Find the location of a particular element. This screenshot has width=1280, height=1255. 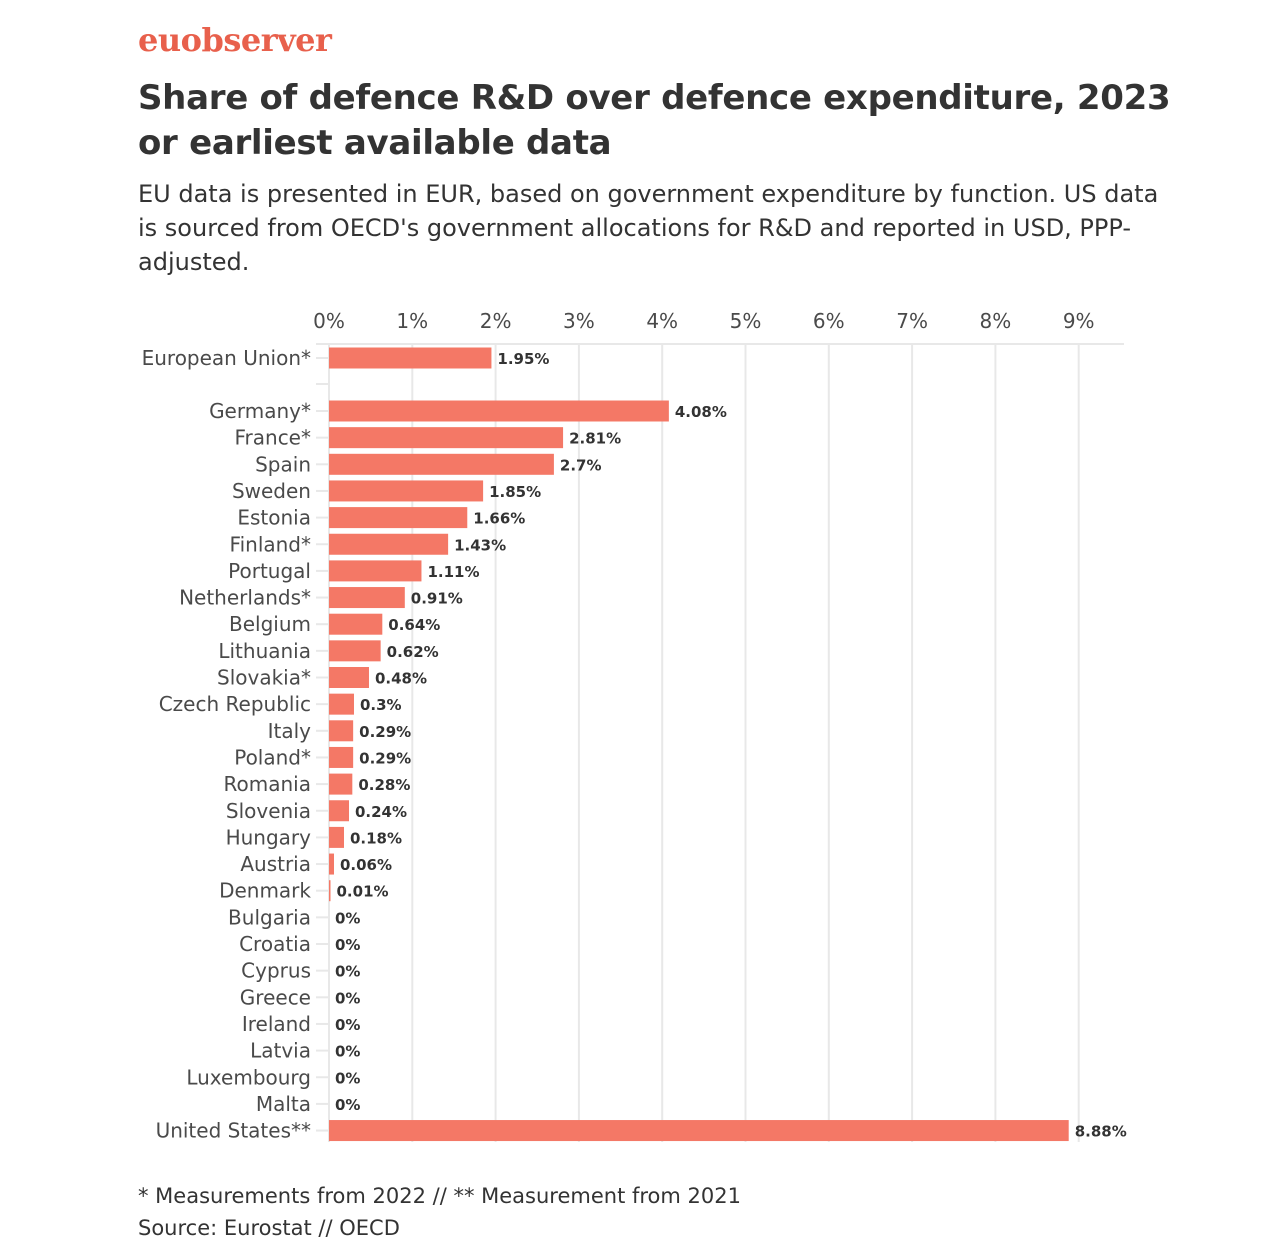

x-axis-ticks: 0% 1% 2% 3% 4% 5% 6% 7% 8% 9% is located at coordinates (703, 321).